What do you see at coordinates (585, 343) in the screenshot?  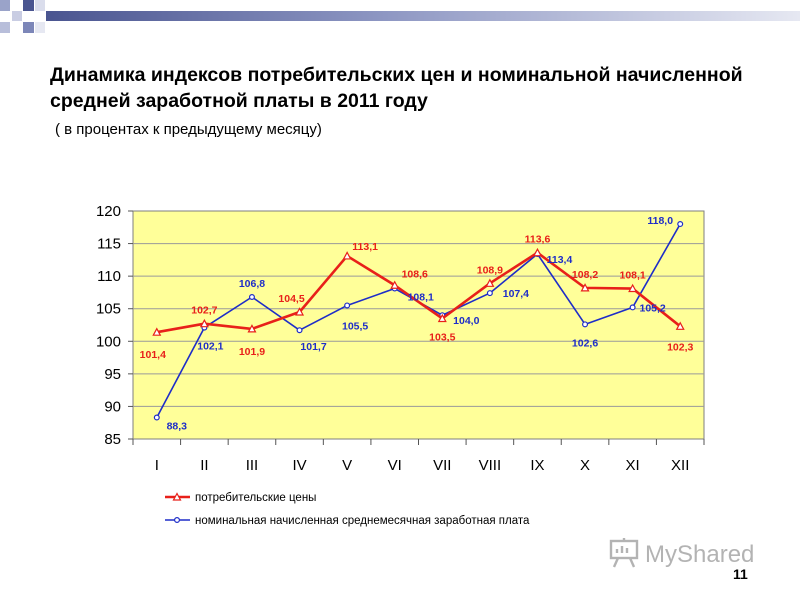 I see `data-label-wage: 102,6` at bounding box center [585, 343].